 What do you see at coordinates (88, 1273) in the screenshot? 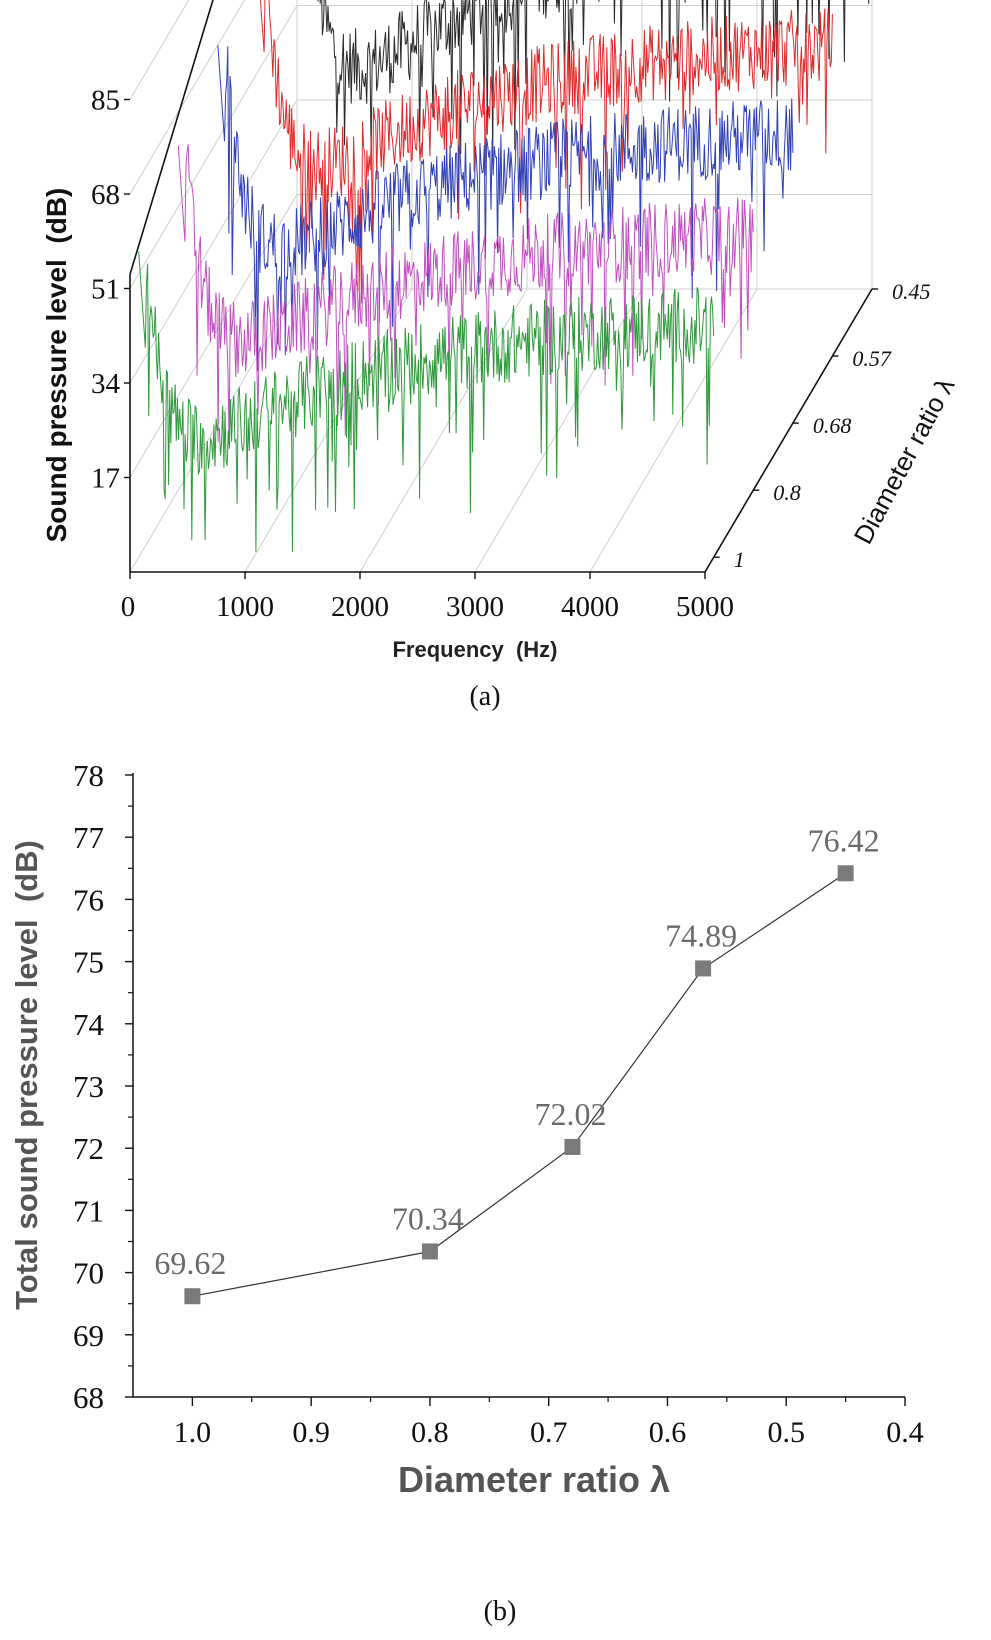
I see `y-tick-label: 70` at bounding box center [88, 1273].